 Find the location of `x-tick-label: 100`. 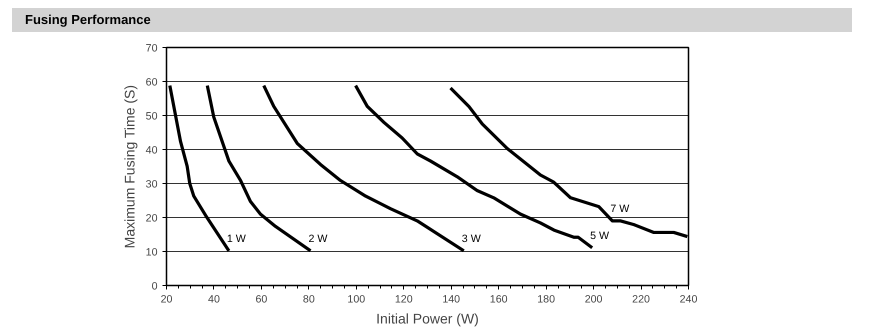

x-tick-label: 100 is located at coordinates (356, 300).